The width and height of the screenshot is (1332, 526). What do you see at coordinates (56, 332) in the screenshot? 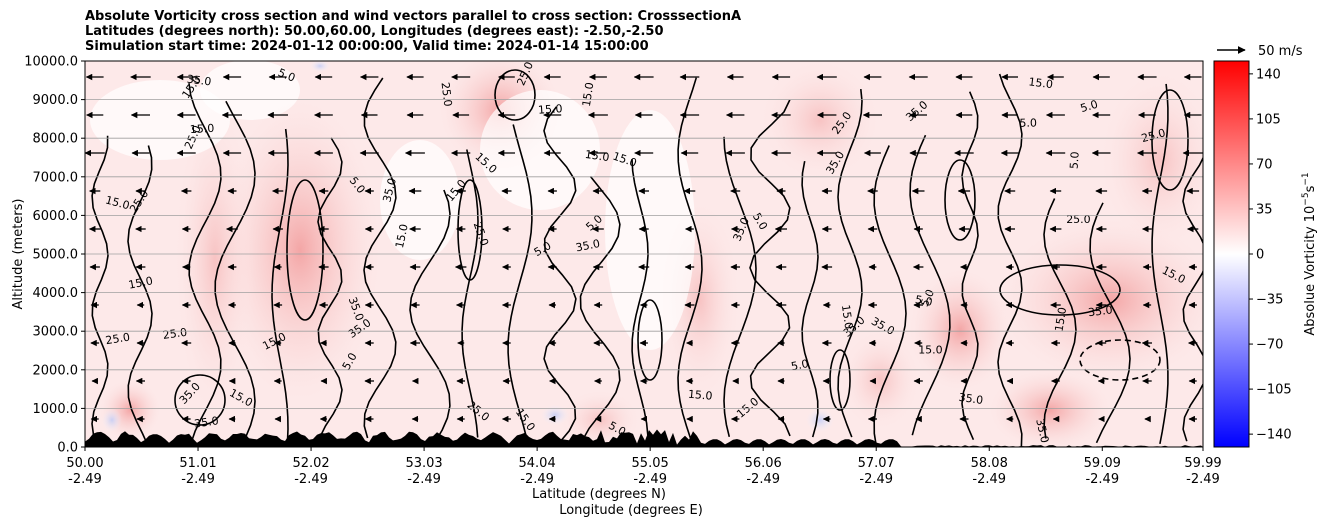
I see `y-tick-label-3: 3000.0` at bounding box center [56, 332].